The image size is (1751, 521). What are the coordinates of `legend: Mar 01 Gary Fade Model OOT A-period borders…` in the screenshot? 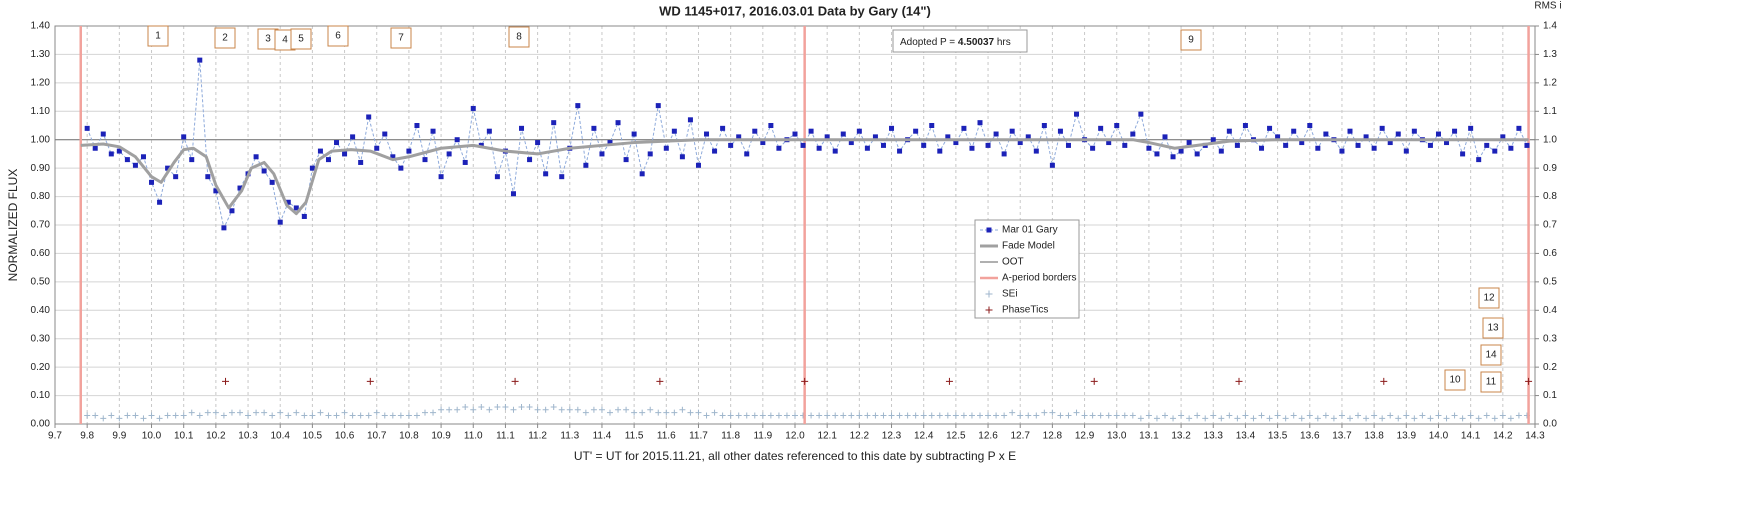 It's located at (1027, 269).